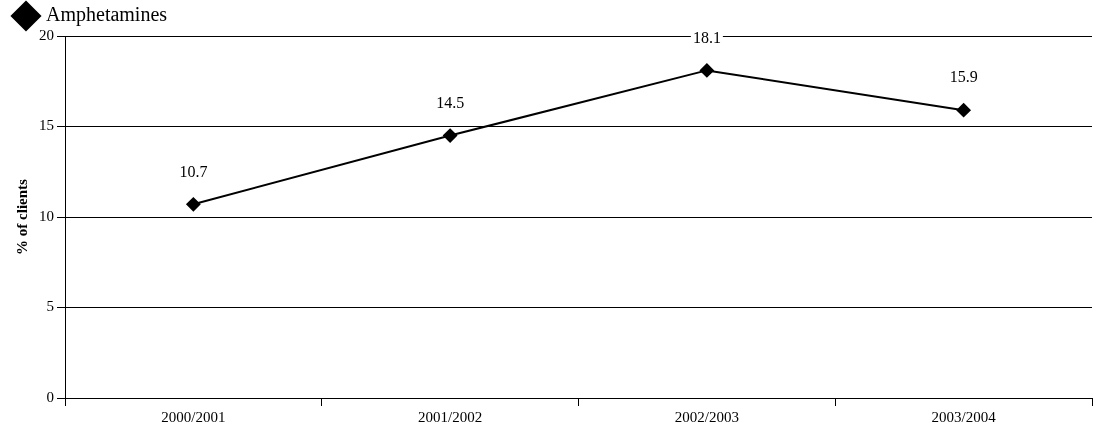 This screenshot has width=1102, height=434. I want to click on data-label: 10.7, so click(193, 171).